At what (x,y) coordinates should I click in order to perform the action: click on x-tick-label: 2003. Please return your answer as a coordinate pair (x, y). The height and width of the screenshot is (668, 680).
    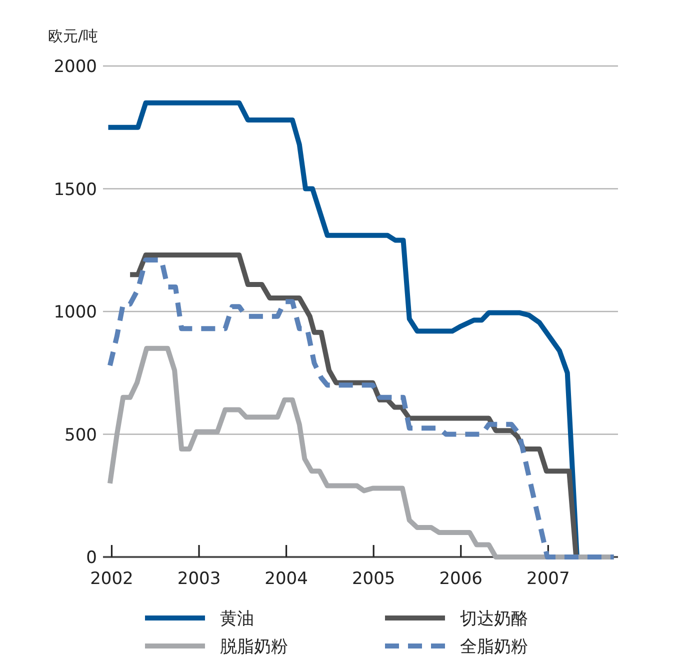
    Looking at the image, I should click on (199, 579).